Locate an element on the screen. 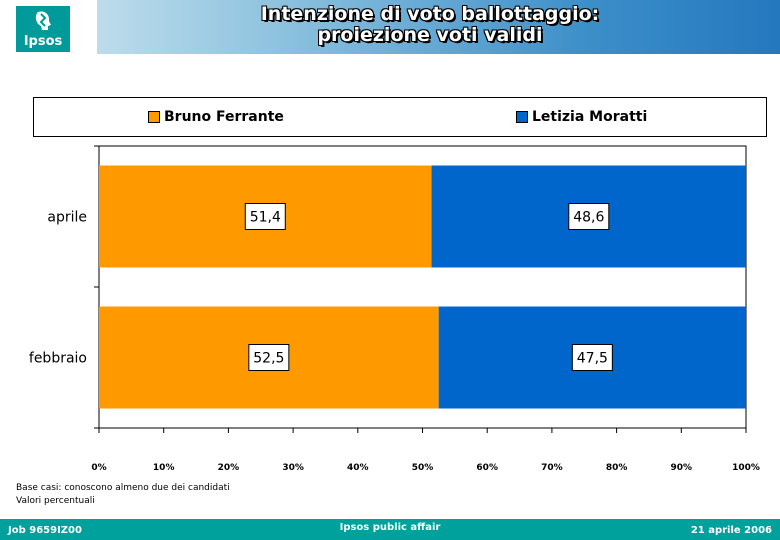 The height and width of the screenshot is (540, 780). title-line-1: Intenzione di voto ballottaggio: is located at coordinates (430, 14).